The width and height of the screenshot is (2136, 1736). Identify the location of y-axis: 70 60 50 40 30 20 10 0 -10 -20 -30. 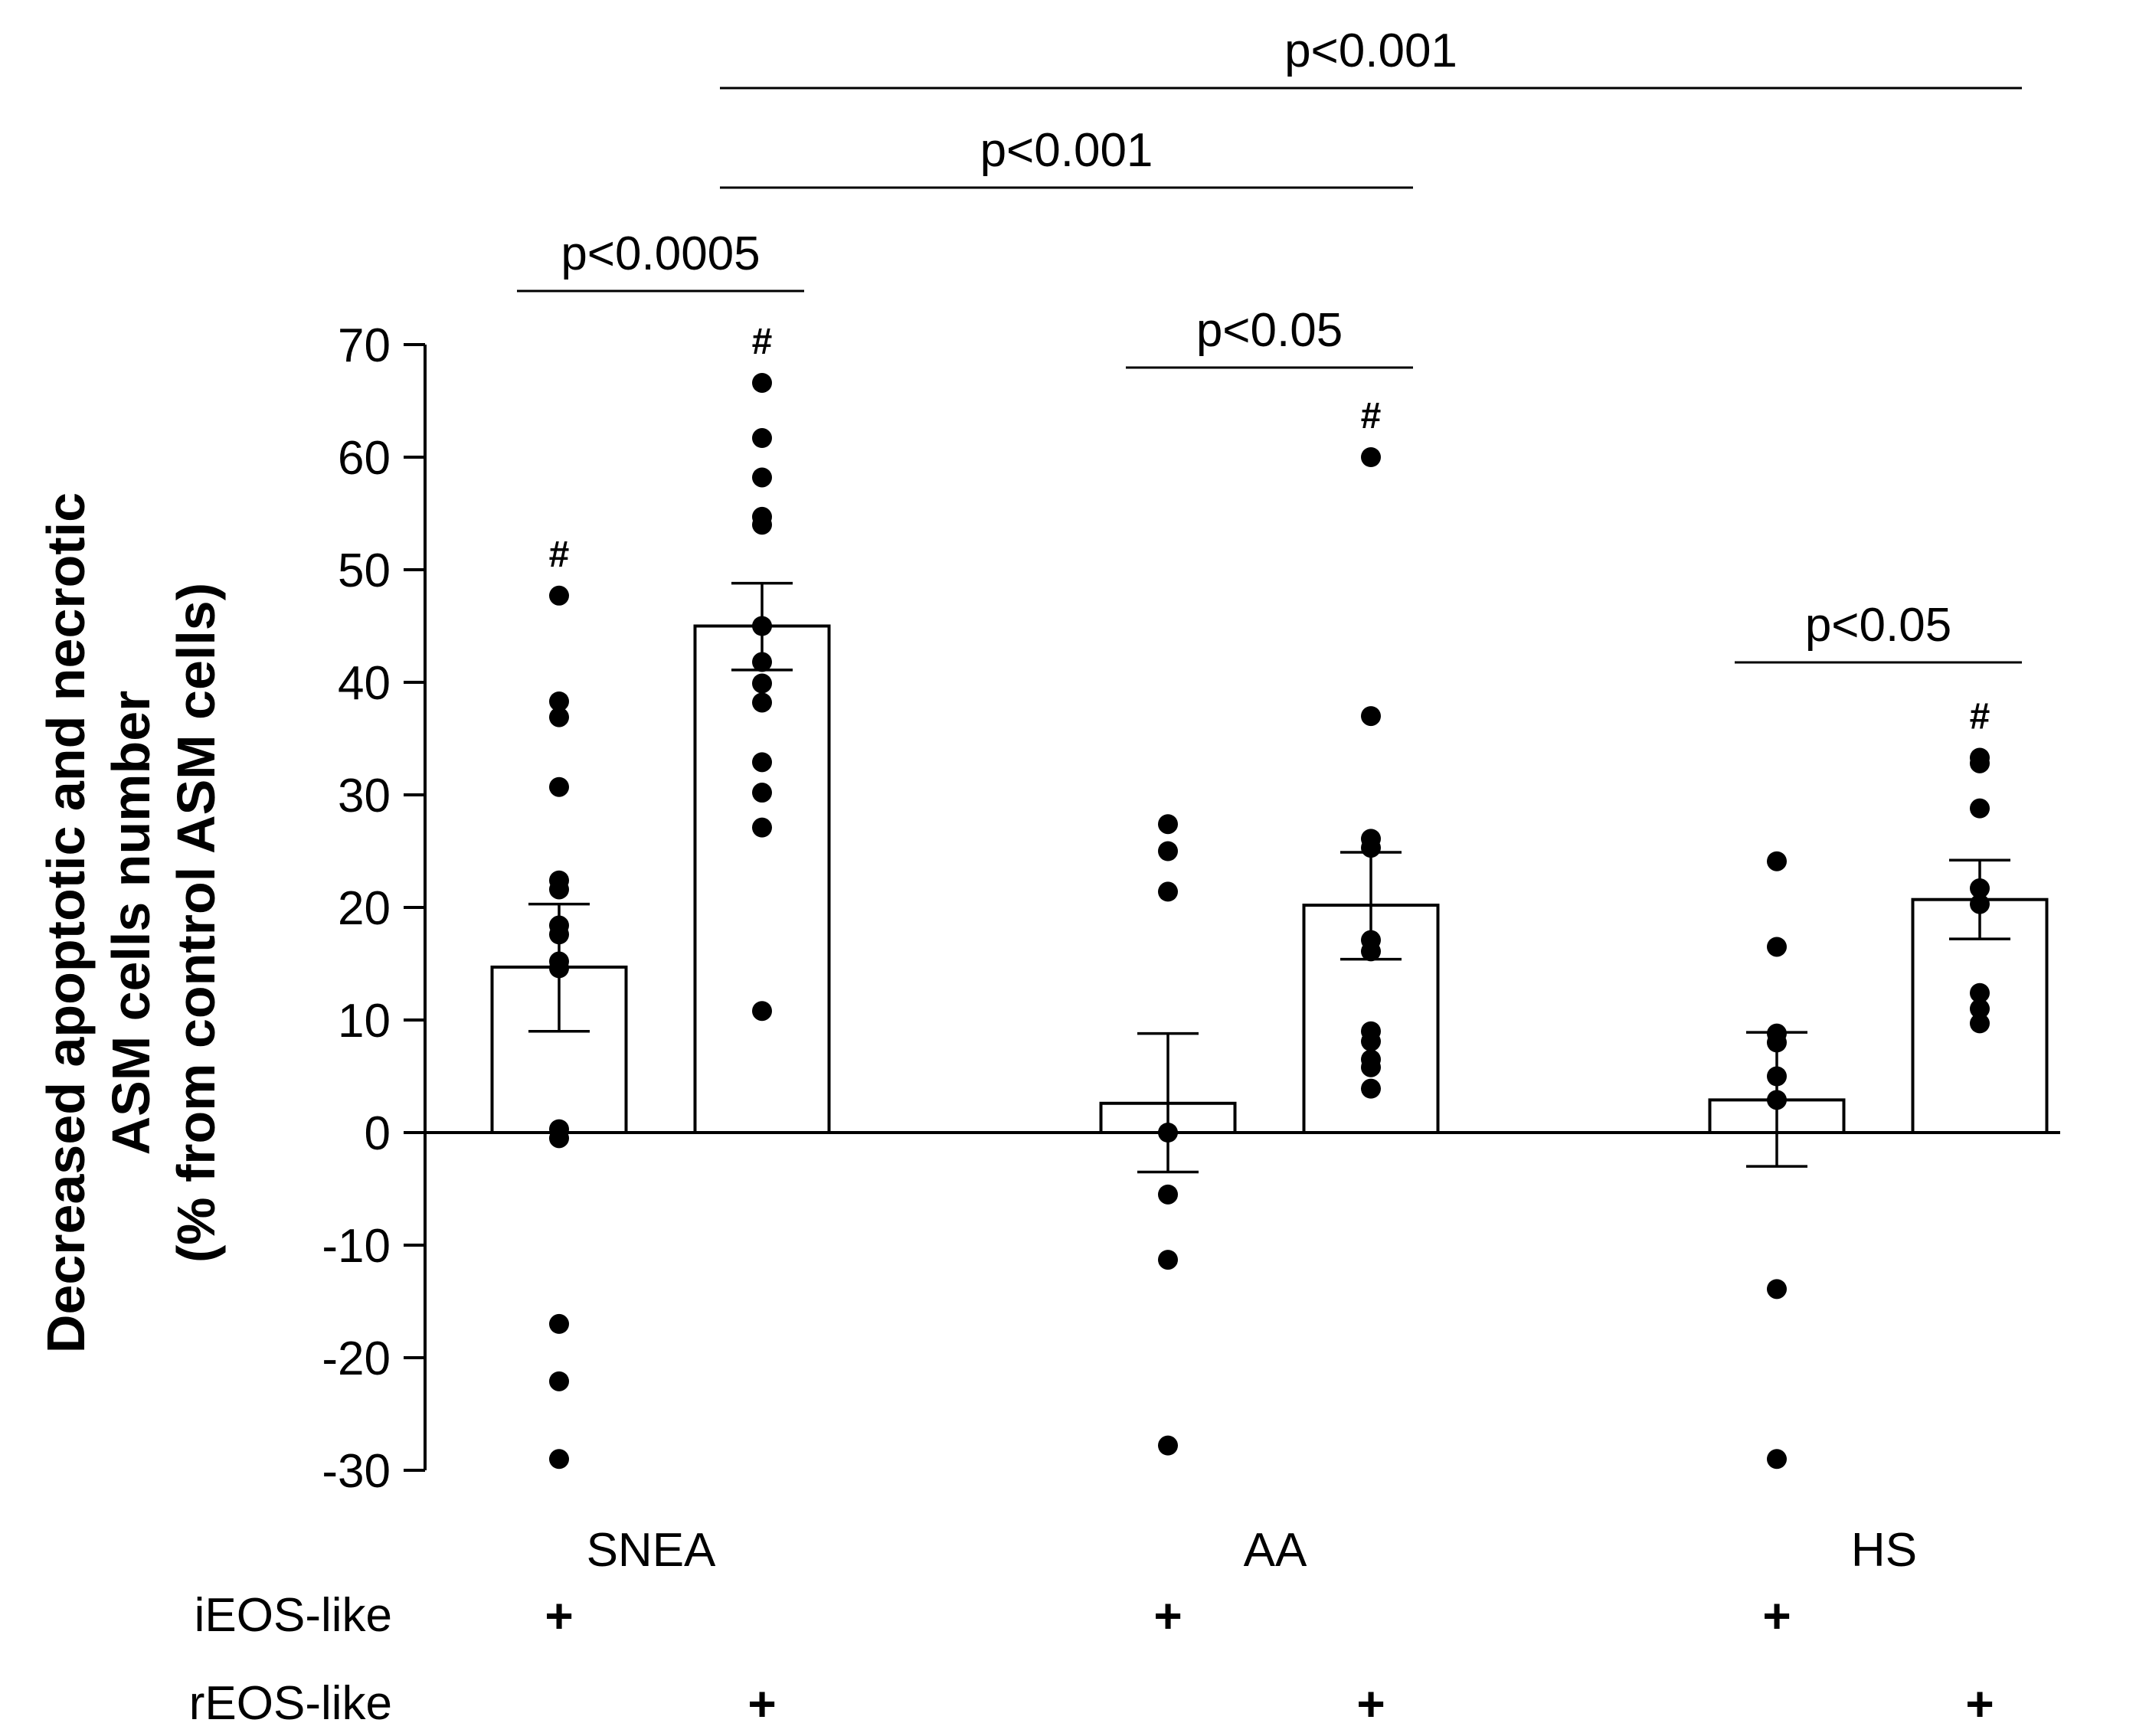
(374, 908).